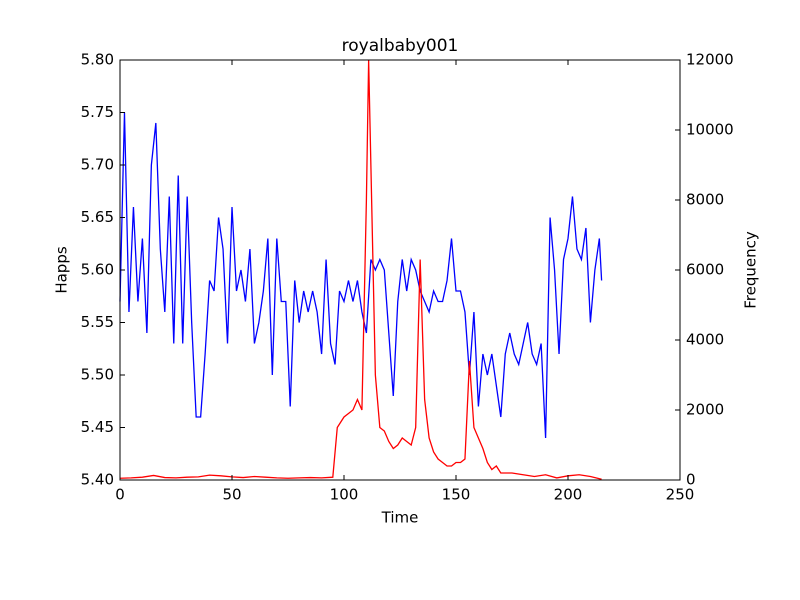 Image resolution: width=800 pixels, height=600 pixels. Describe the element at coordinates (97, 270) in the screenshot. I see `y-tick-label: 5.60` at that location.